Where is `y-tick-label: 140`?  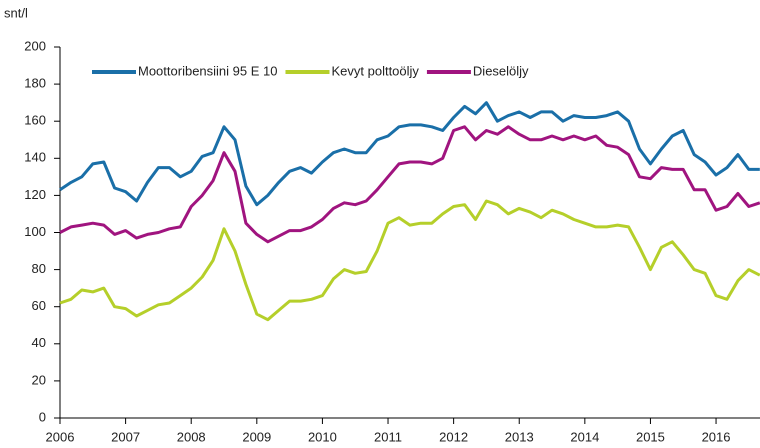
y-tick-label: 140 is located at coordinates (35, 157).